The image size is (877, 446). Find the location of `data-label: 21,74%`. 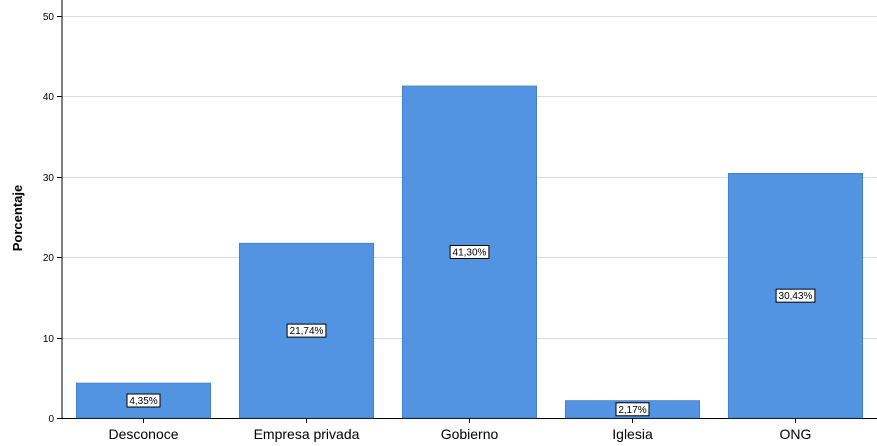

data-label: 21,74% is located at coordinates (307, 331).